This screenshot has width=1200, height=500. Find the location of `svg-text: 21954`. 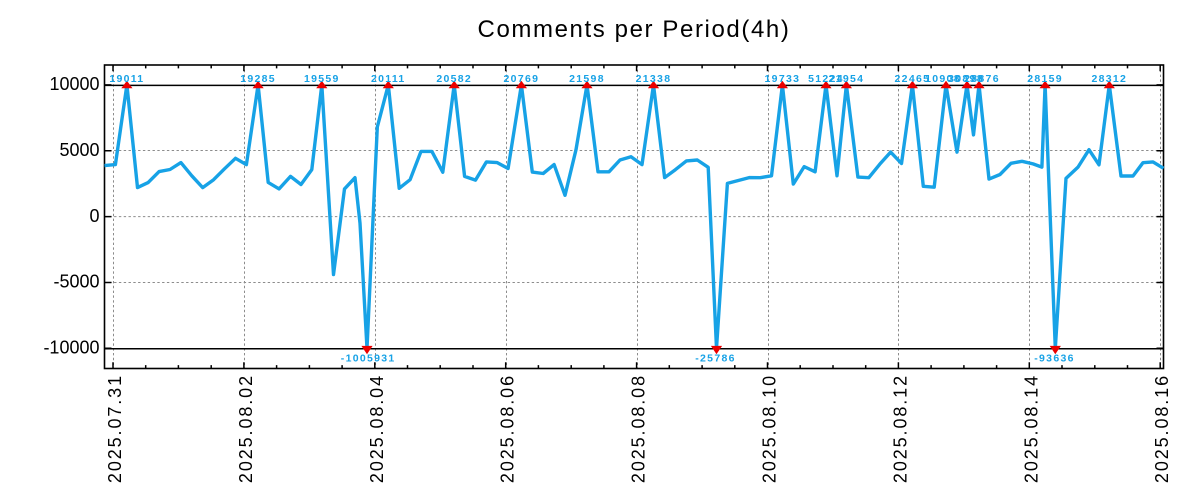

svg-text: 21954 is located at coordinates (847, 79).